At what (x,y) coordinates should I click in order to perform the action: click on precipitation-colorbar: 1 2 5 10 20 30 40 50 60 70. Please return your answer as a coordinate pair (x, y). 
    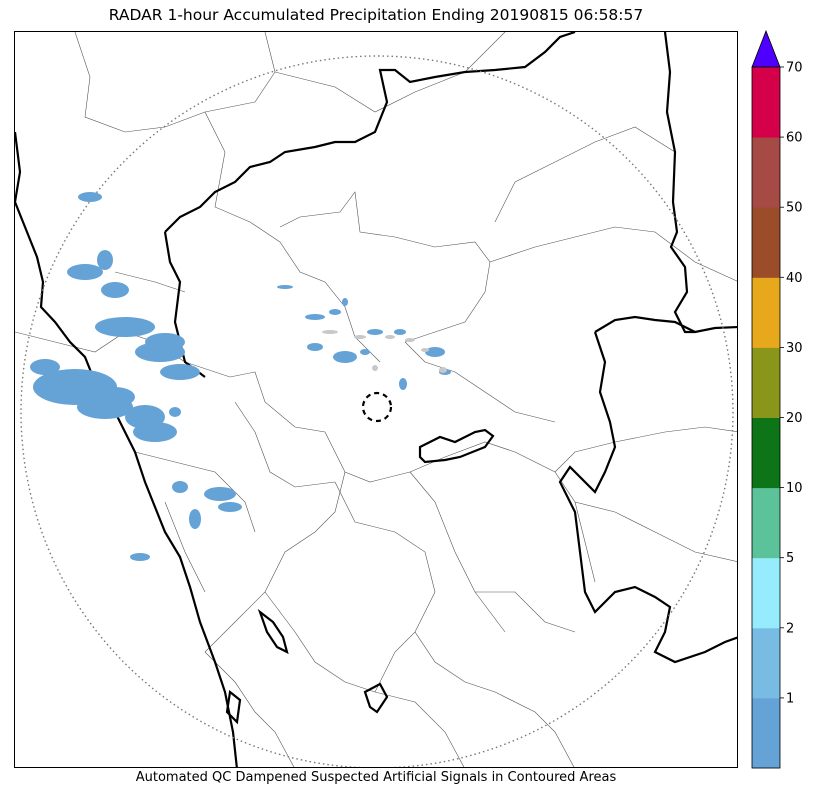
    Looking at the image, I should click on (777, 399).